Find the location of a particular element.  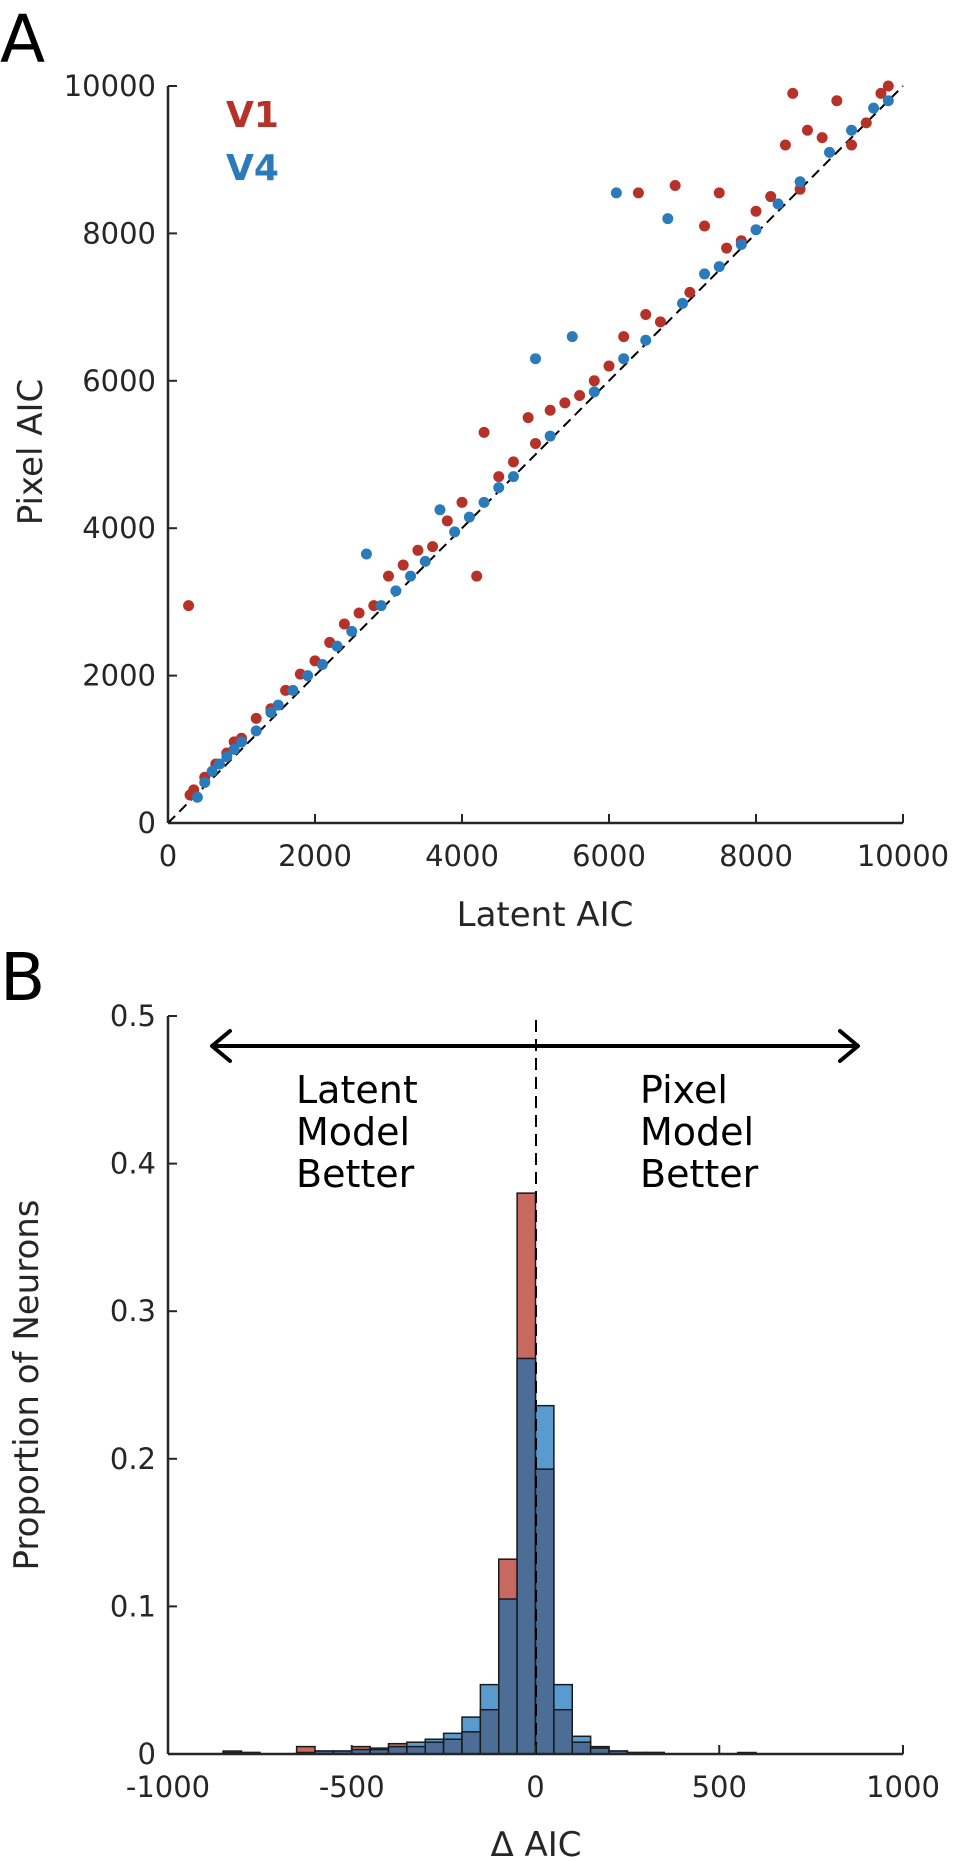

b-x-tick-label: 0 is located at coordinates (535, 1787).